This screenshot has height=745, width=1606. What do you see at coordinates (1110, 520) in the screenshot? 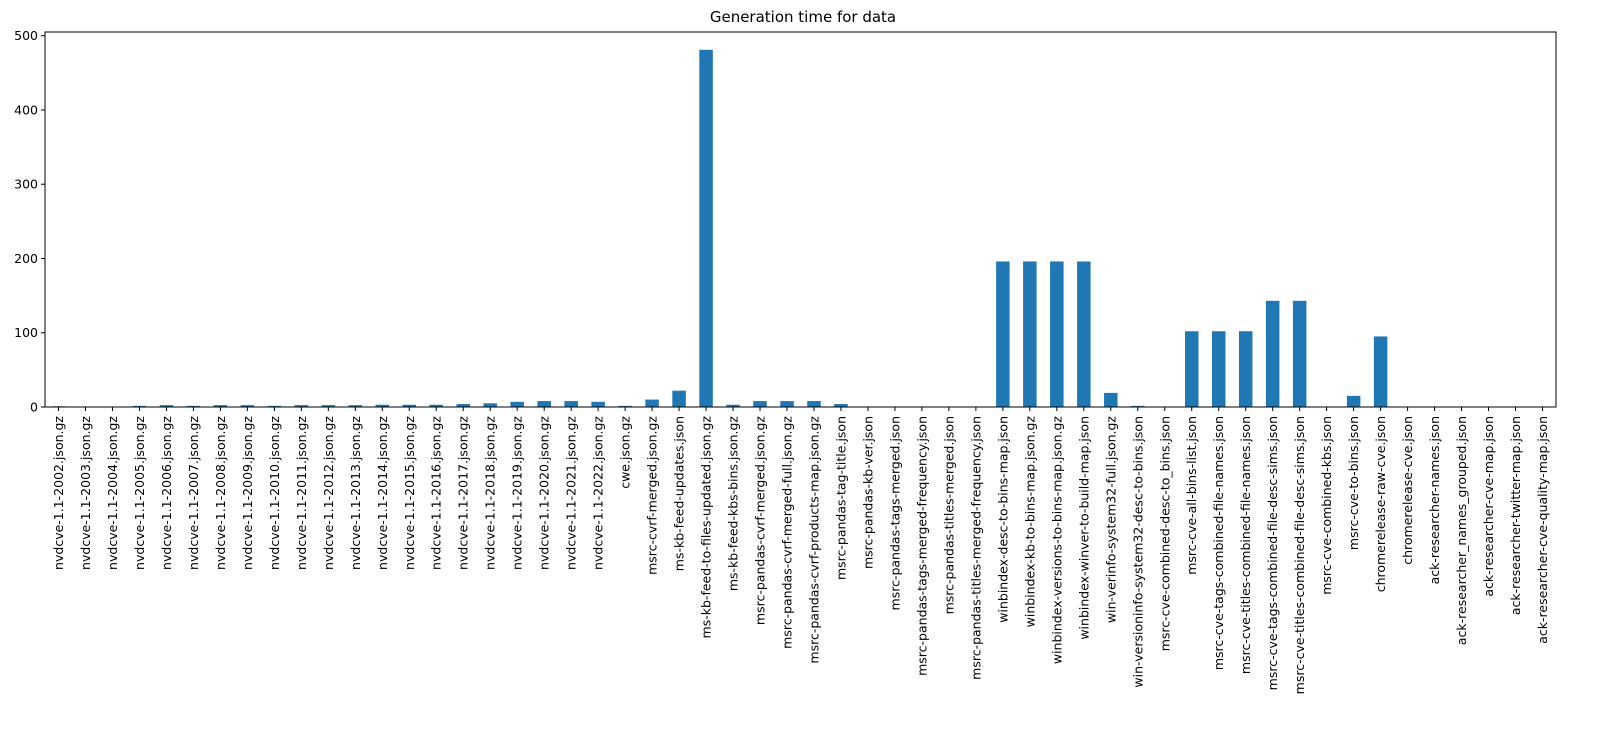
I see `x-tick-label: win-verinfo-system32-full.json.gz` at bounding box center [1110, 520].